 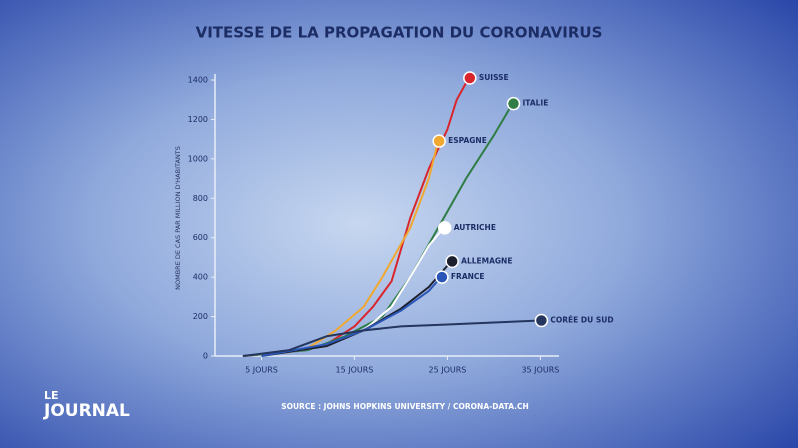 I want to click on y-tick-label: 800, so click(x=200, y=198).